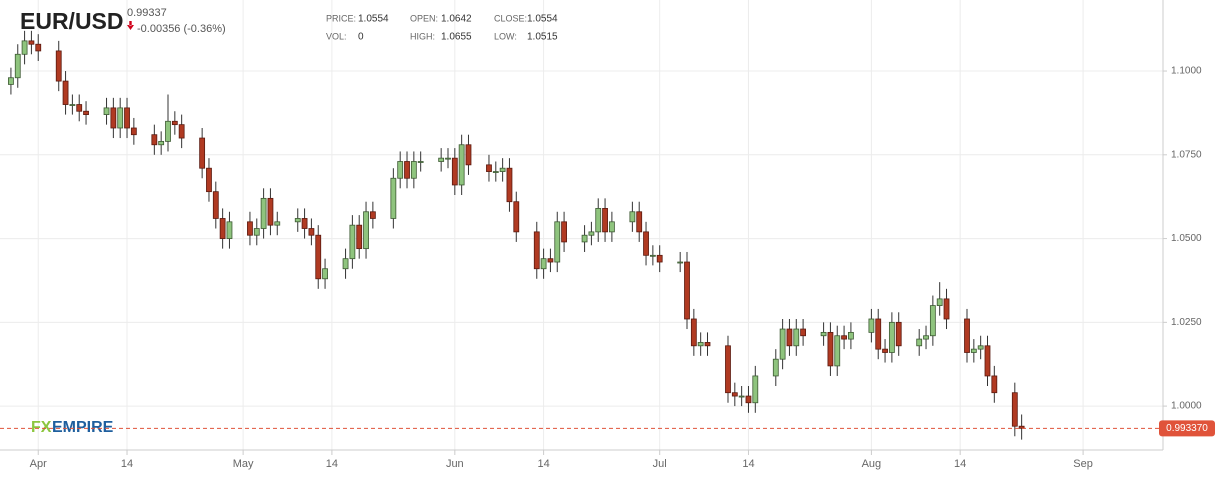 Image resolution: width=1215 pixels, height=480 pixels. What do you see at coordinates (130, 25) in the screenshot?
I see `down-arrow` at bounding box center [130, 25].